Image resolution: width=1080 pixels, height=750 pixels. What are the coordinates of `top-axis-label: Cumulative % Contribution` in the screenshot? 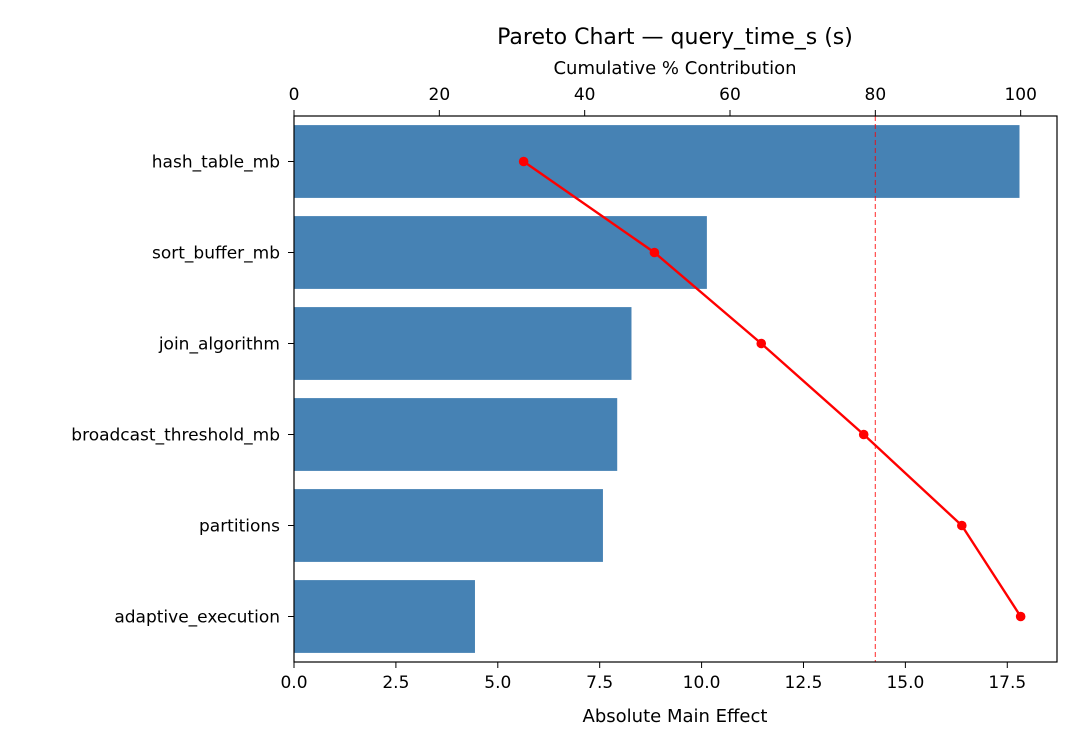 It's located at (674, 68).